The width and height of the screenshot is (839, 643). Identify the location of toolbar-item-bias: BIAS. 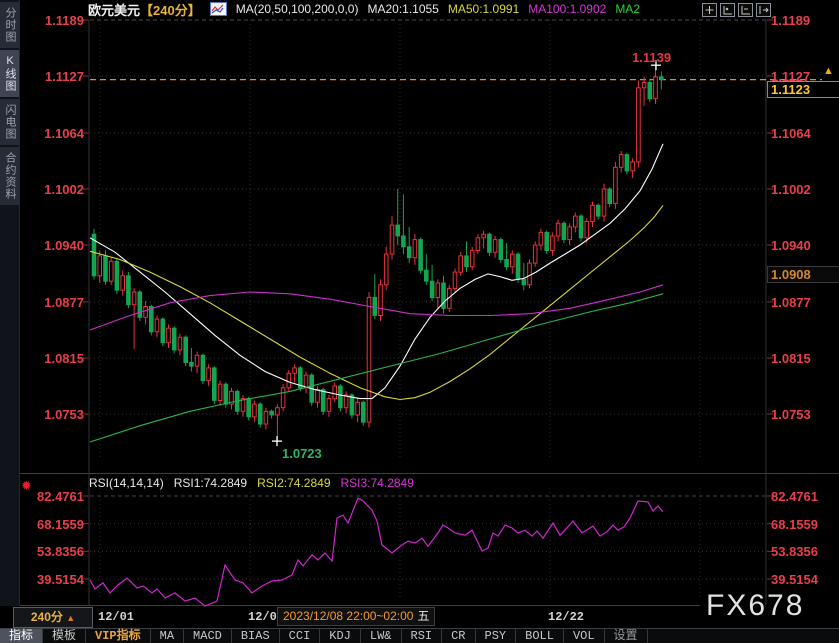
(256, 636).